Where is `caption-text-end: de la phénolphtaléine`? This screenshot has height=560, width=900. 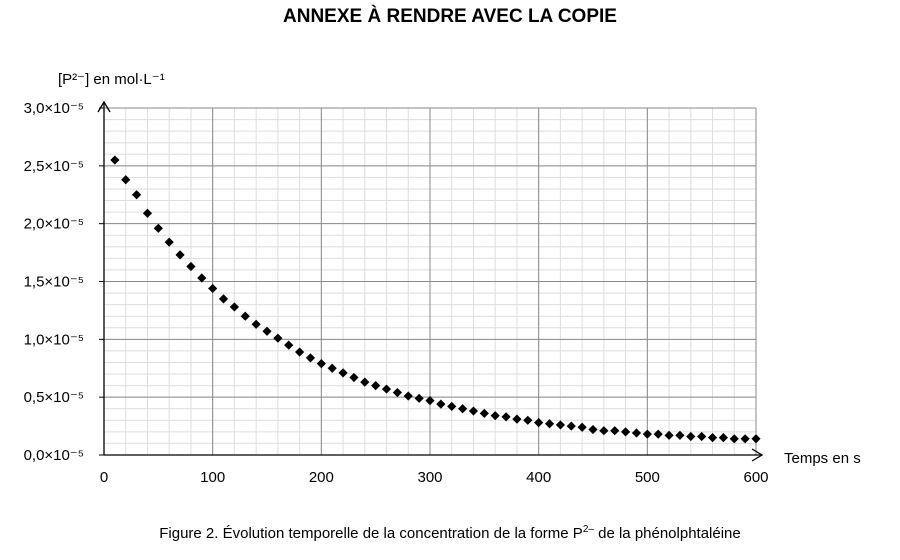
caption-text-end: de la phénolphtaléine is located at coordinates (667, 533).